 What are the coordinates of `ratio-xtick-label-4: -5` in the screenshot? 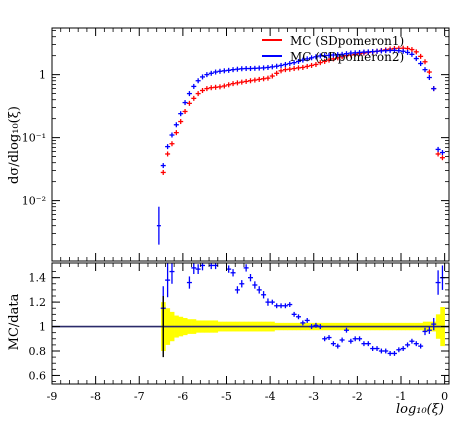 It's located at (226, 396).